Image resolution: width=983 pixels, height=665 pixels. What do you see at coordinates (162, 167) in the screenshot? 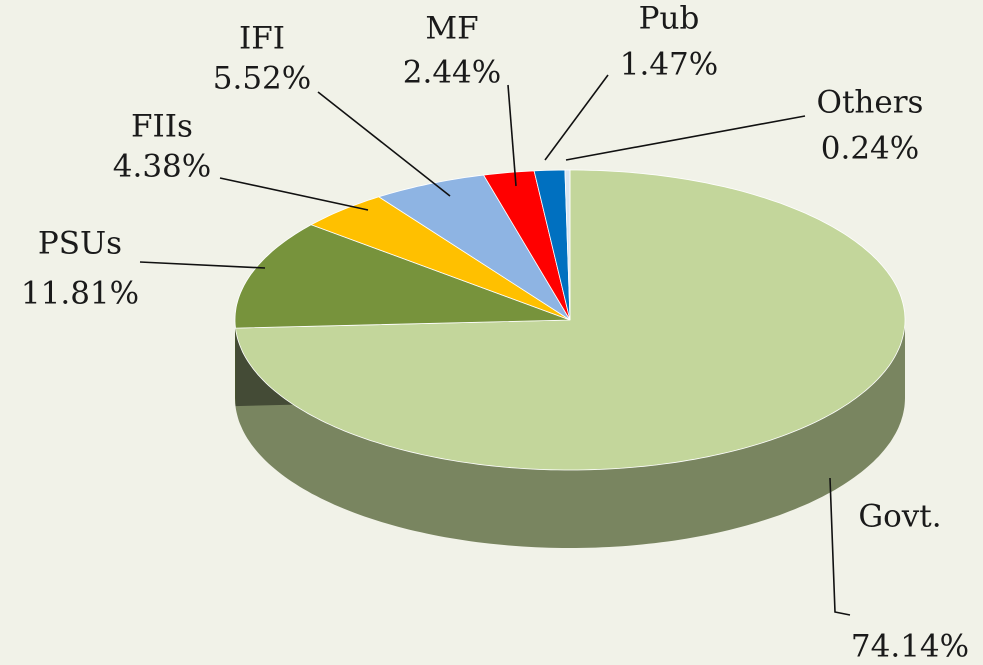
I see `value-label: 4.38%` at bounding box center [162, 167].